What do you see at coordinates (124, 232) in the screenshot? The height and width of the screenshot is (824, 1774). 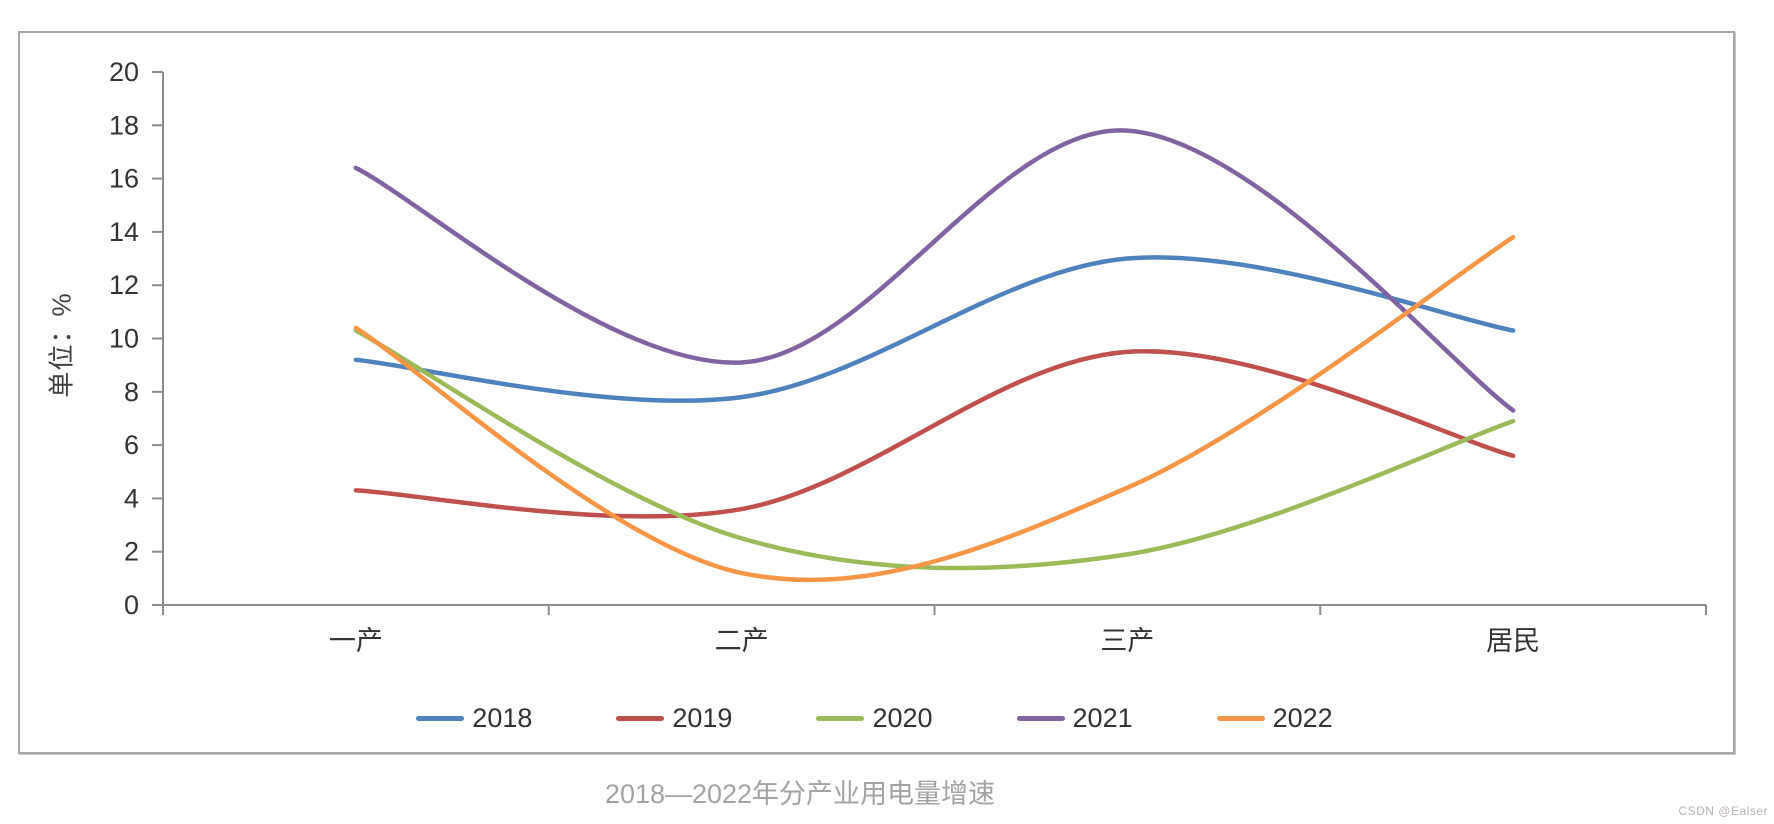 I see `y-tick-label: 14` at bounding box center [124, 232].